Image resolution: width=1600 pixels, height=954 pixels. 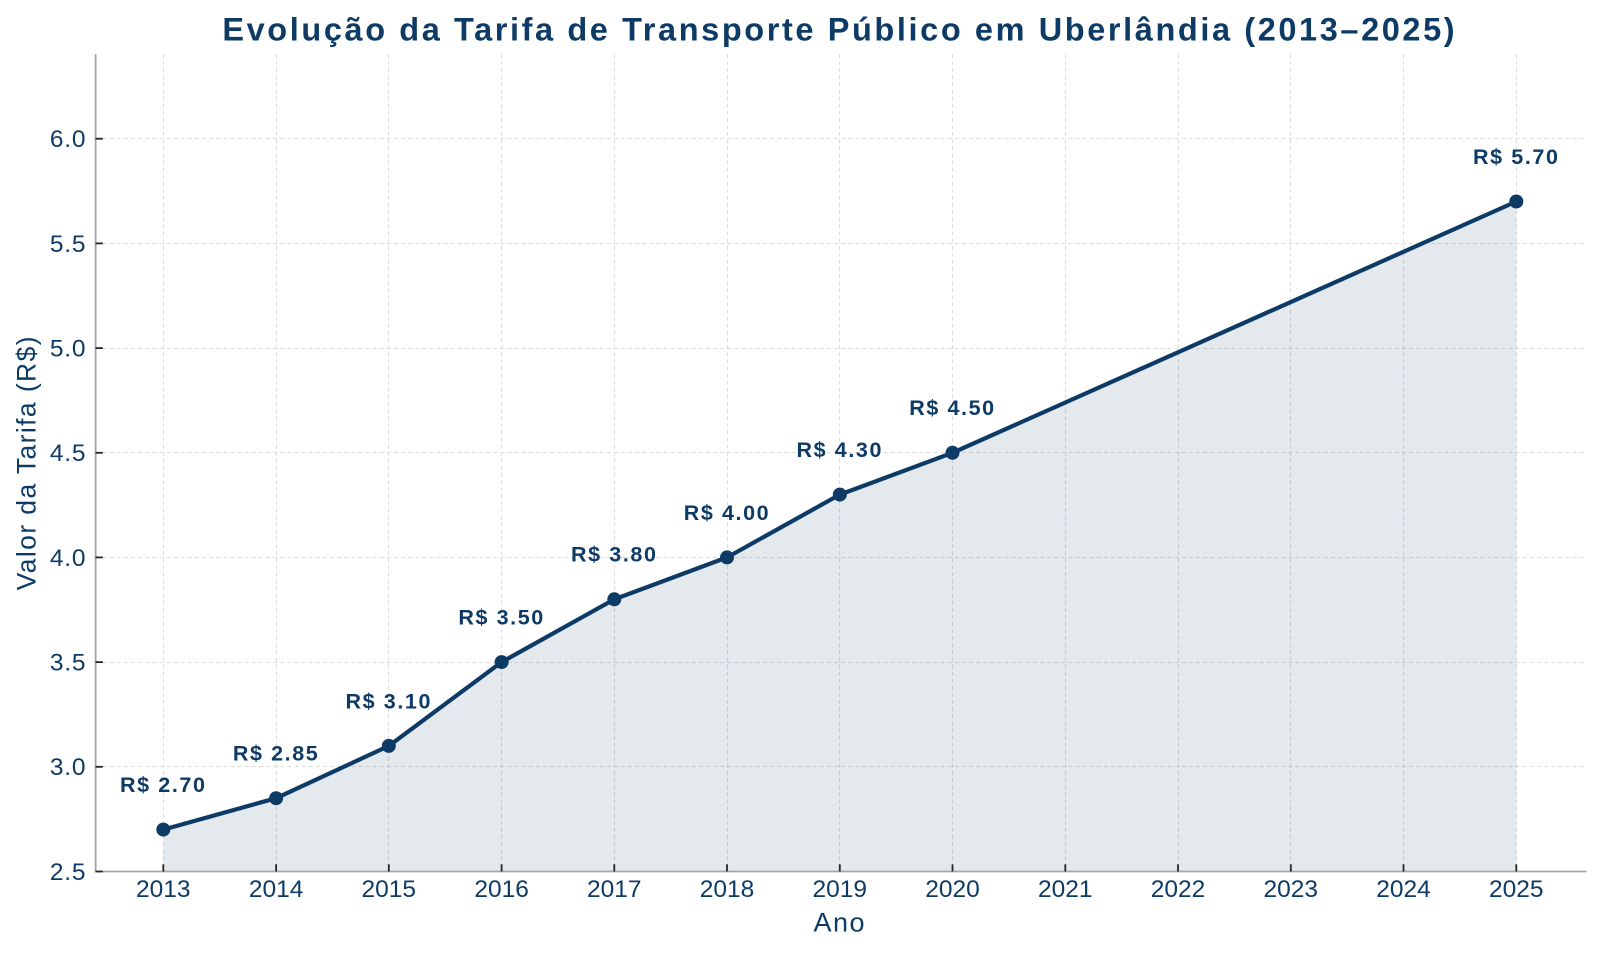 What do you see at coordinates (163, 785) in the screenshot?
I see `svg-text: R$ 2.70` at bounding box center [163, 785].